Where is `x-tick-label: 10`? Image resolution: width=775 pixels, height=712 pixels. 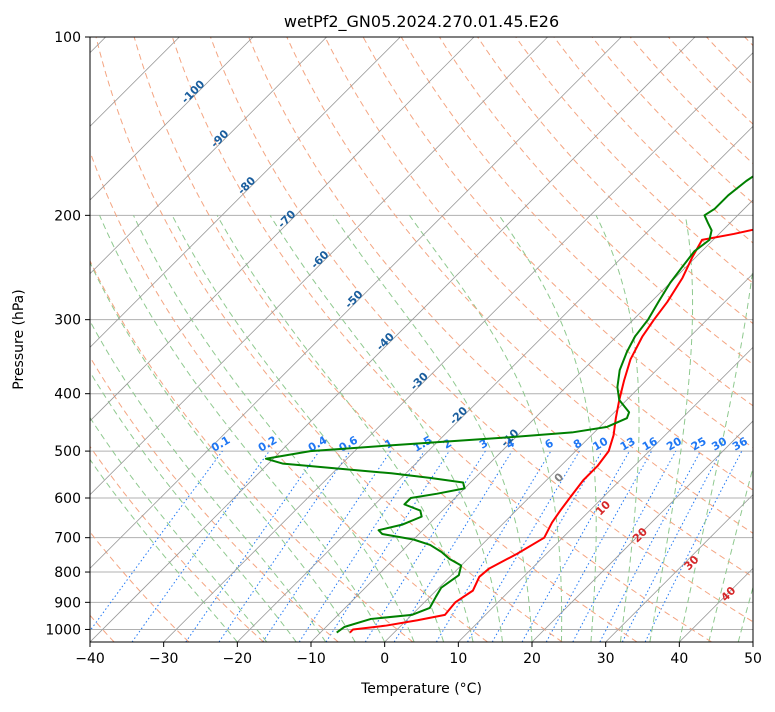
x-tick-label: 10 is located at coordinates (458, 659).